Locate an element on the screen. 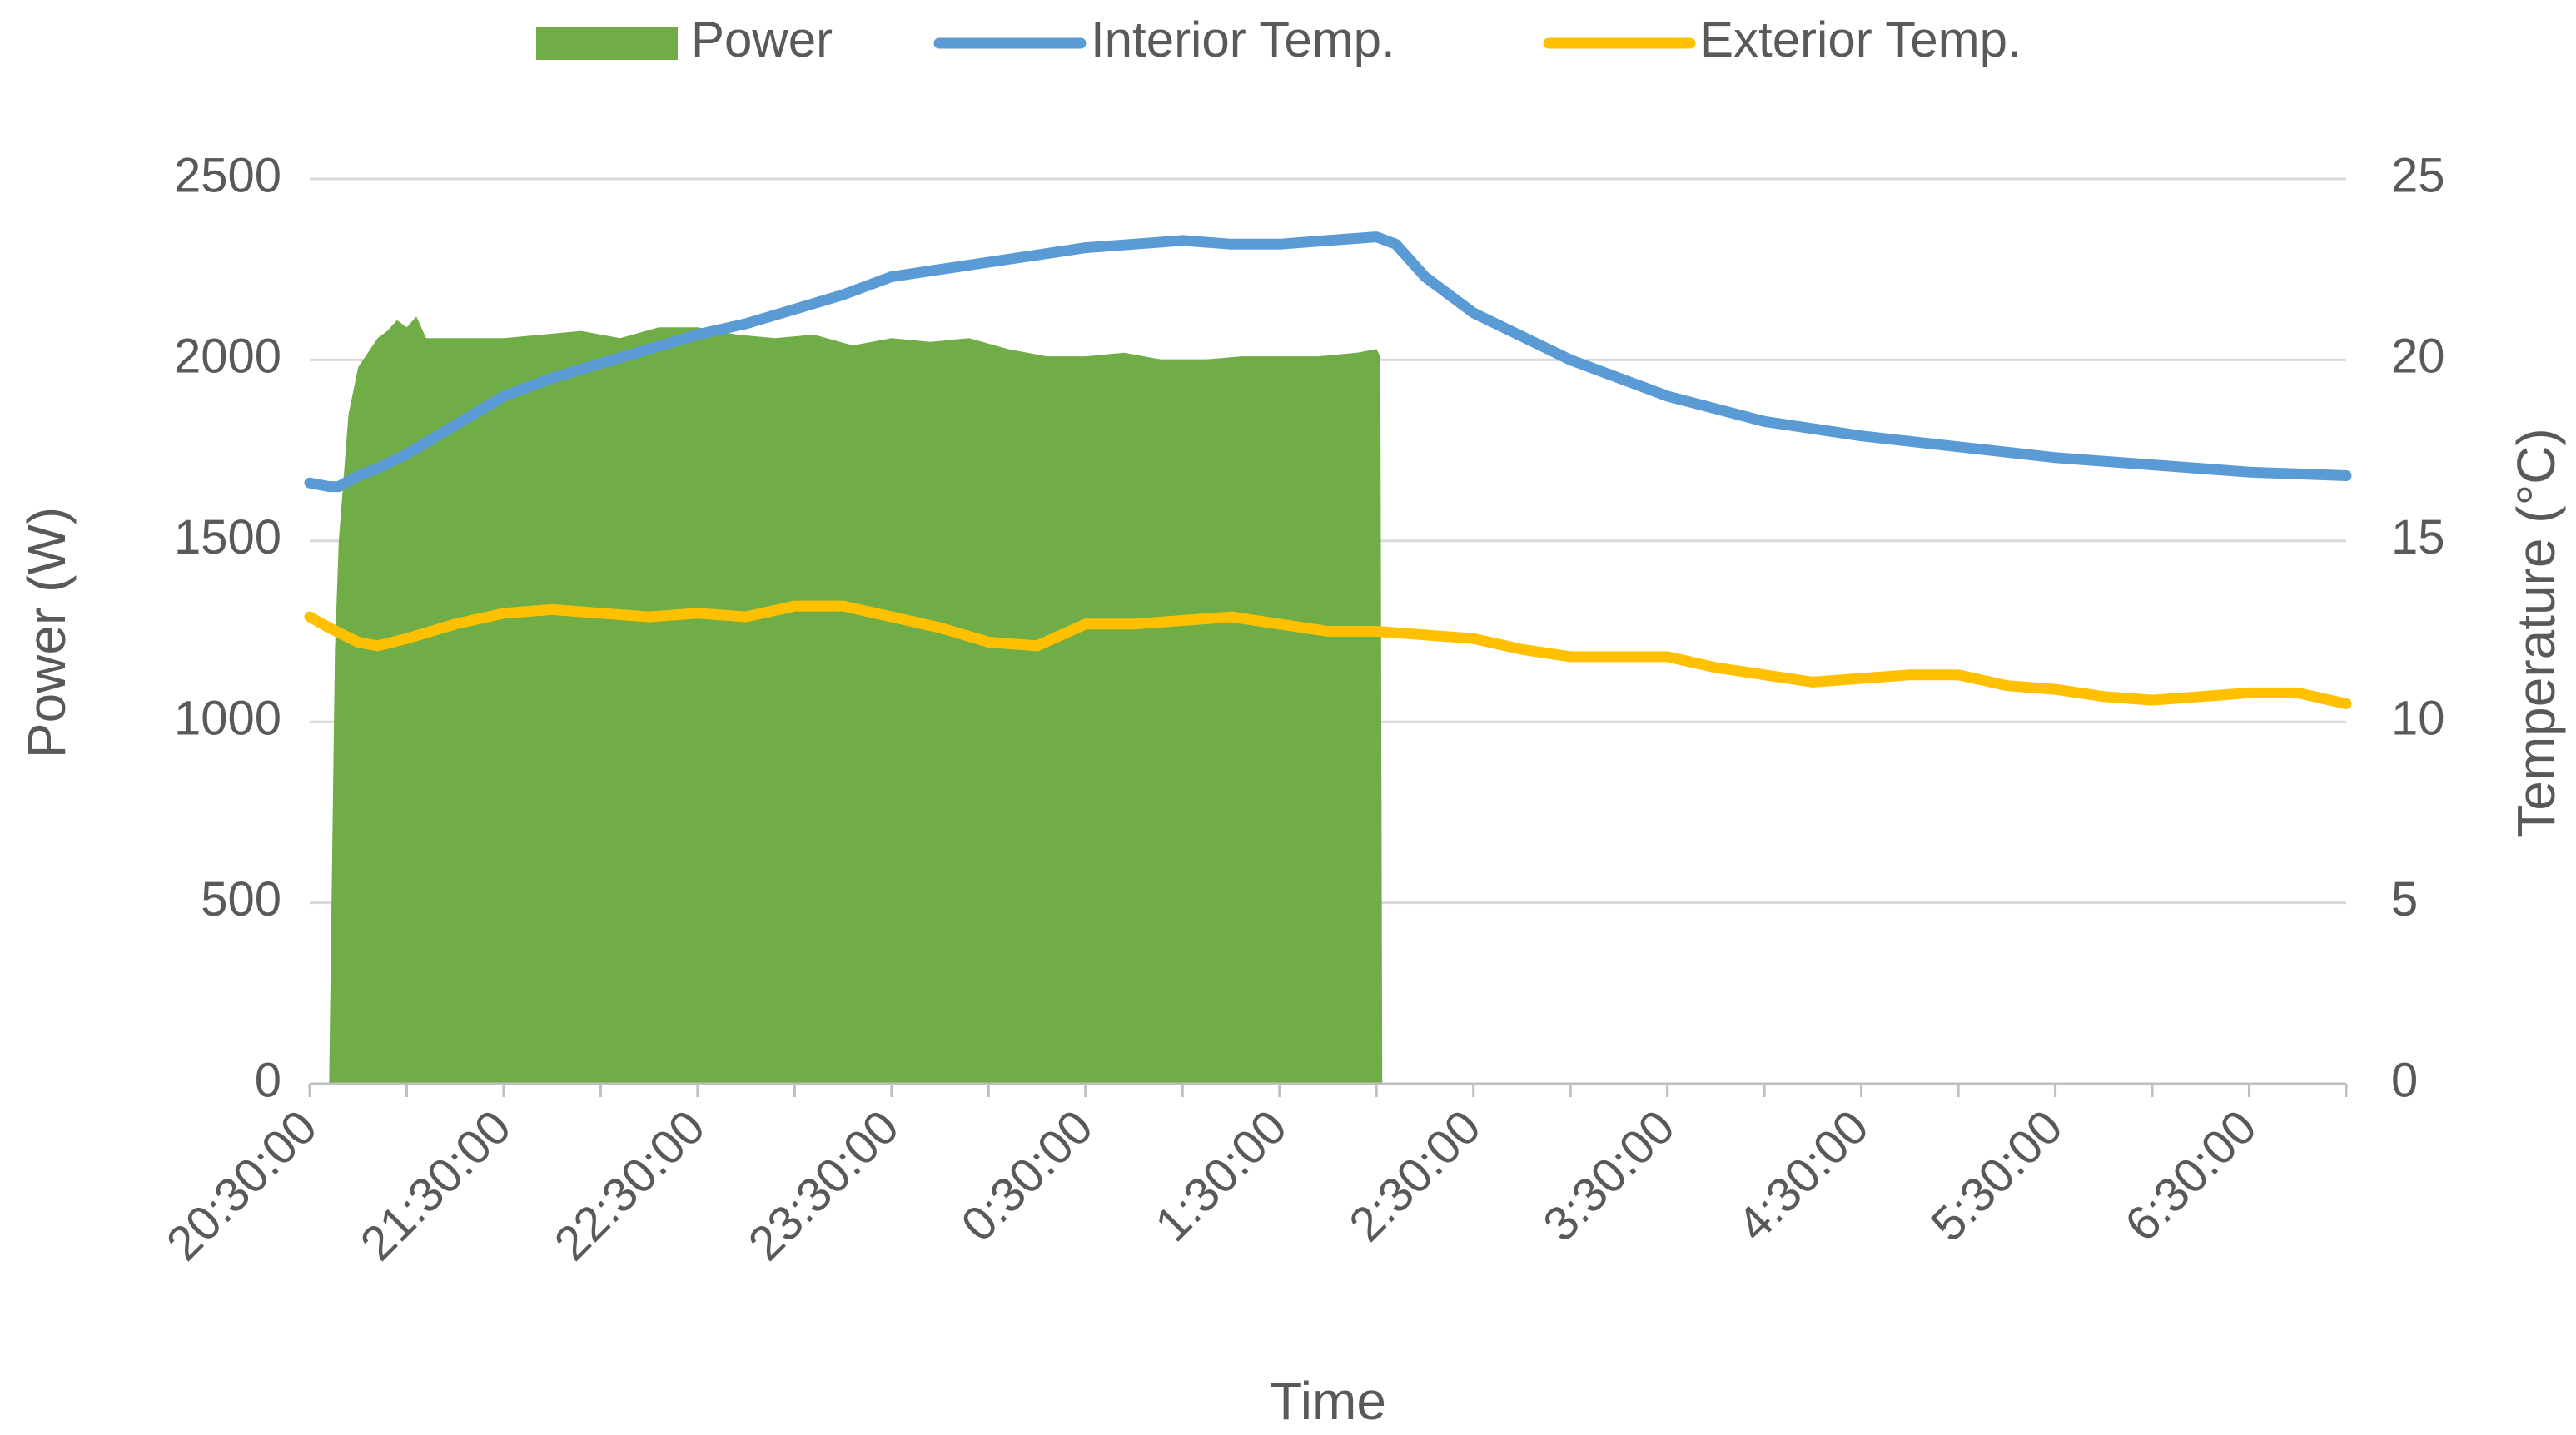  left-tick-label: 0 is located at coordinates (268, 1080).